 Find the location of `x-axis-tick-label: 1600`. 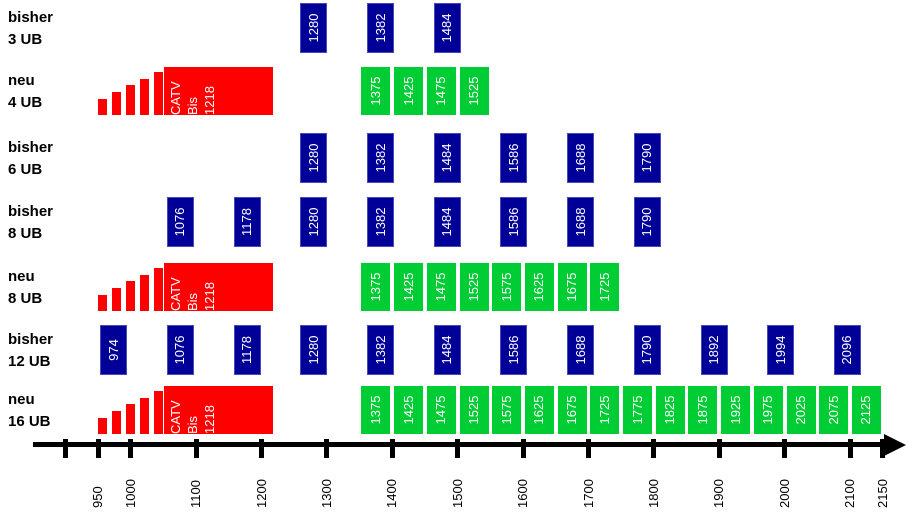

x-axis-tick-label: 1600 is located at coordinates (523, 493).